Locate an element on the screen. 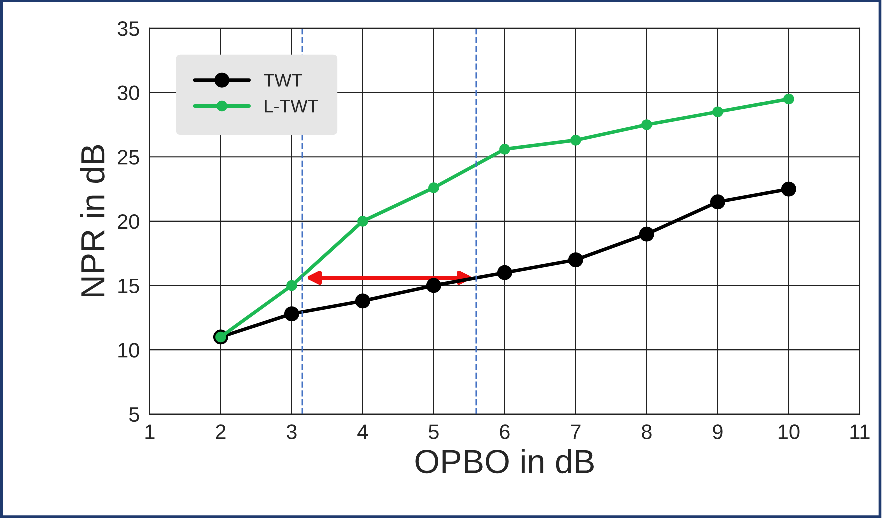  legend-label: L-TWT is located at coordinates (291, 106).